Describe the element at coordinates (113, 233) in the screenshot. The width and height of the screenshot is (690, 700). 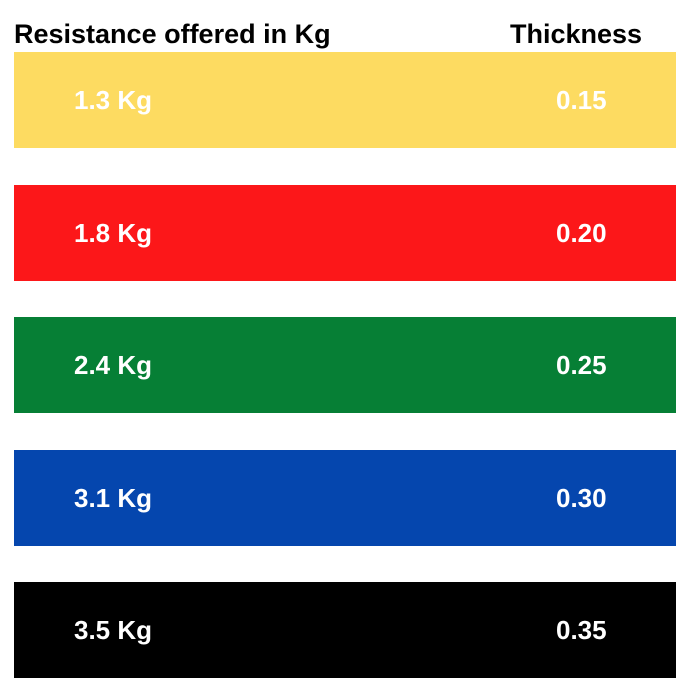
I see `resistance-value: 1.8 Kg` at that location.